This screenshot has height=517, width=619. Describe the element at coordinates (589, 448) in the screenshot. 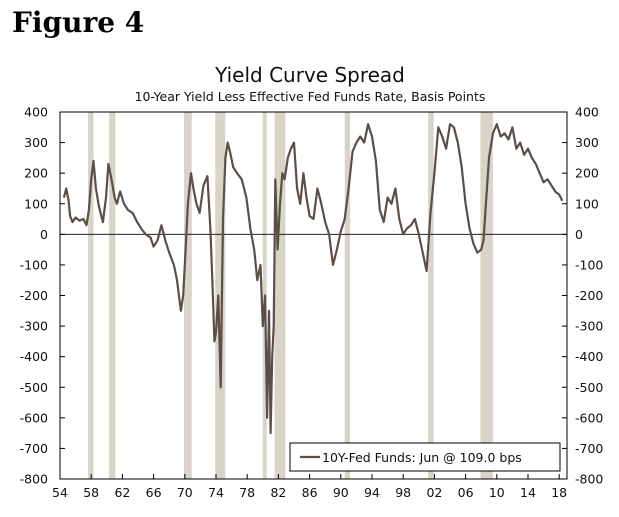

I see `y-tick-label-right: -700` at that location.